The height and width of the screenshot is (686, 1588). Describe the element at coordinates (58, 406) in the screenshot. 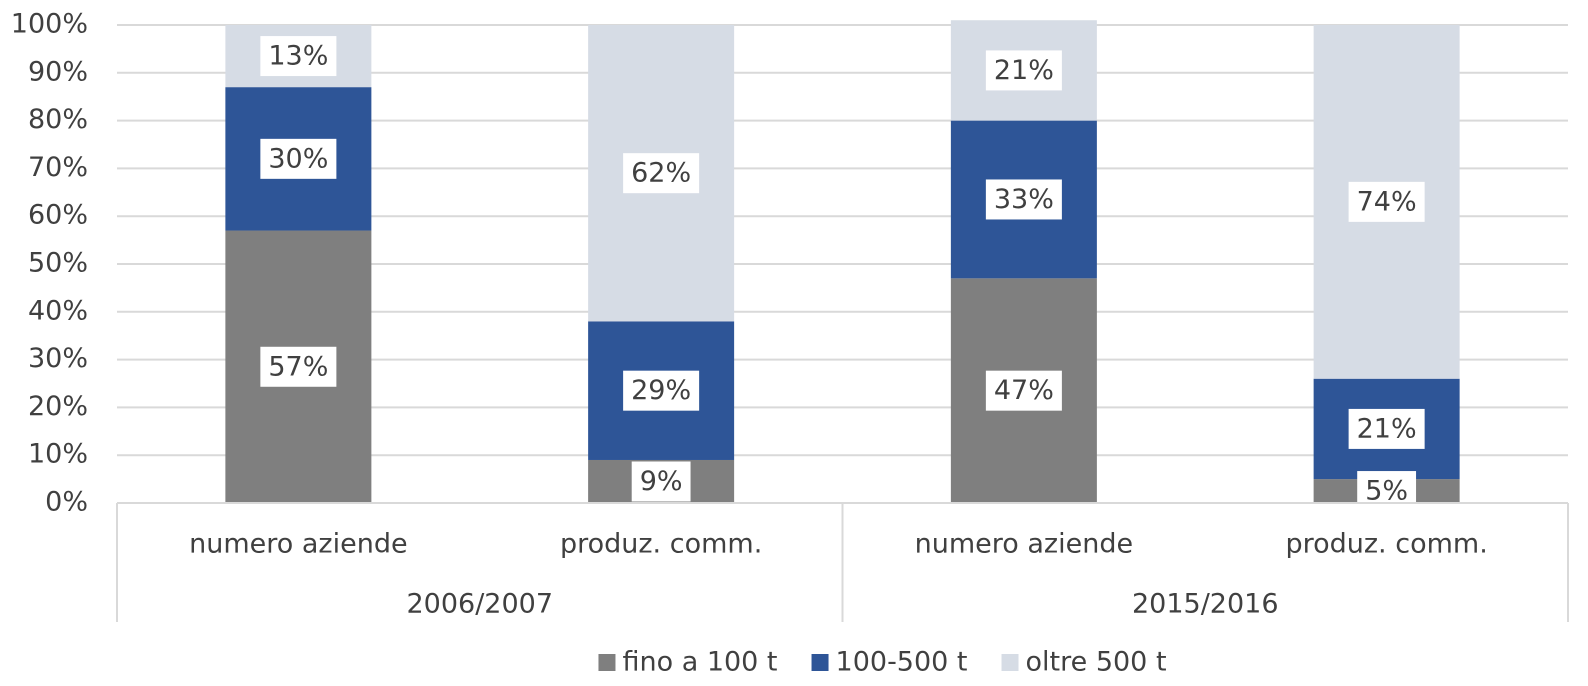

I see `y-tick-label: 20%` at that location.